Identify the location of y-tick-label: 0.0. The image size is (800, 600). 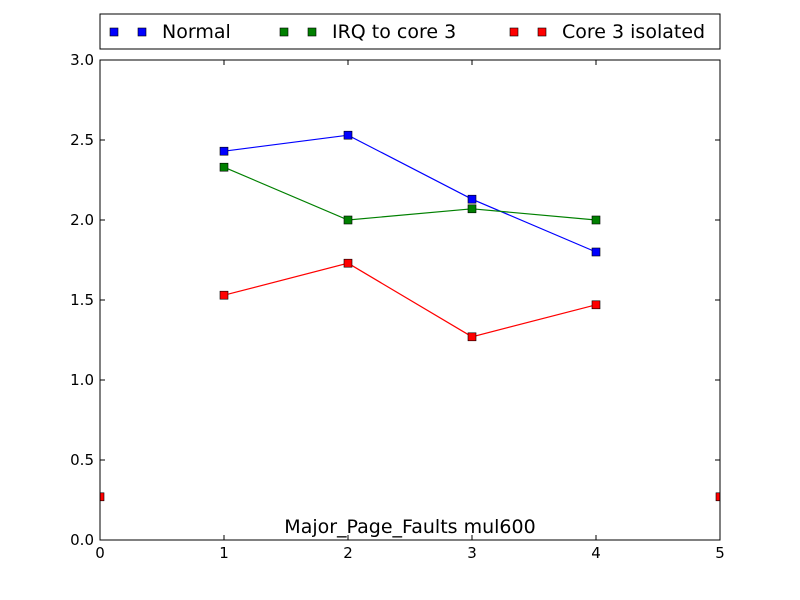
(82, 540).